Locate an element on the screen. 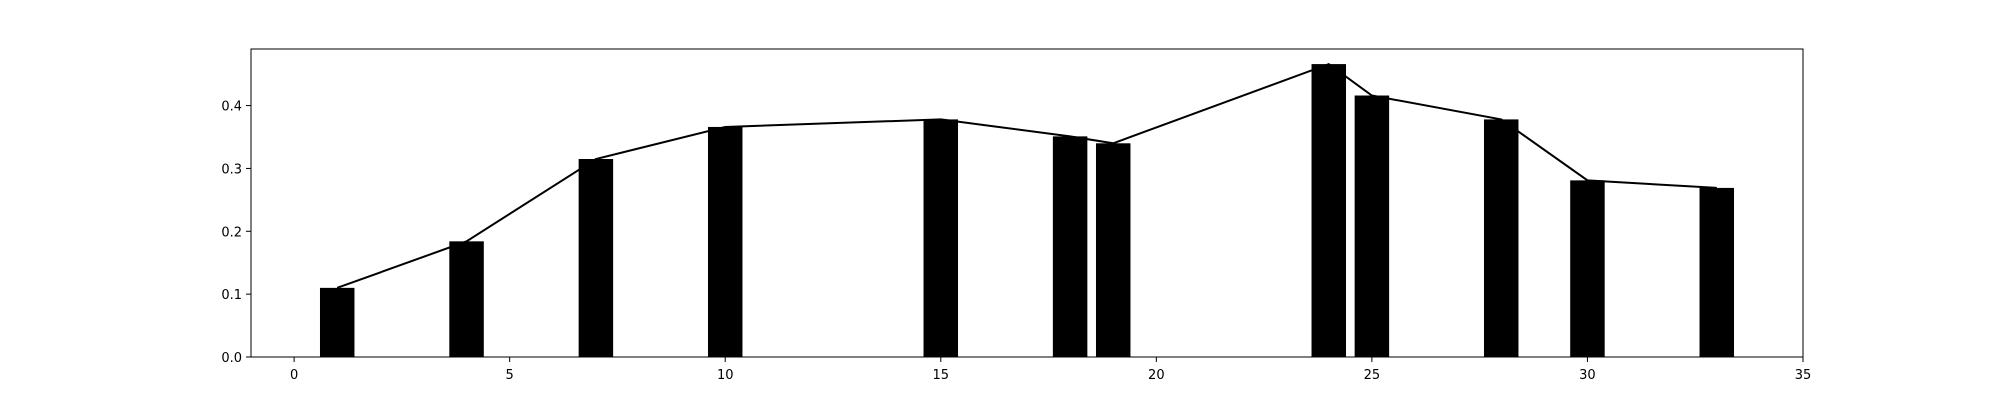 The height and width of the screenshot is (400, 2000). y-tick-label: 0.3 is located at coordinates (231, 169).